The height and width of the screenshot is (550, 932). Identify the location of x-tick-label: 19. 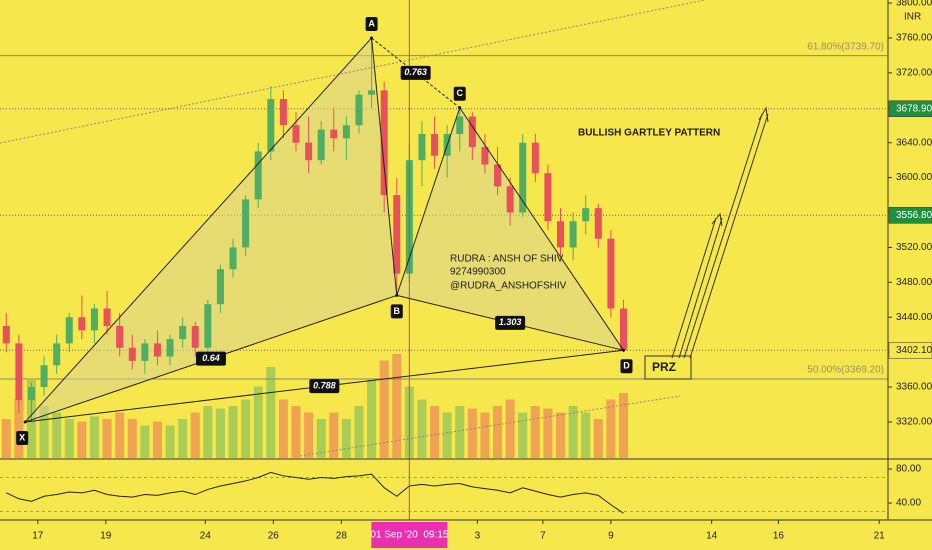
(106, 536).